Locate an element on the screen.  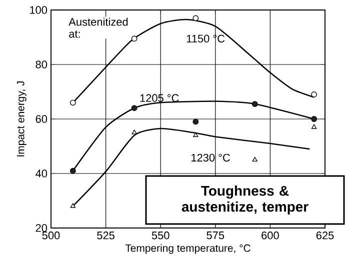
x-tick-label: 575 is located at coordinates (215, 236).